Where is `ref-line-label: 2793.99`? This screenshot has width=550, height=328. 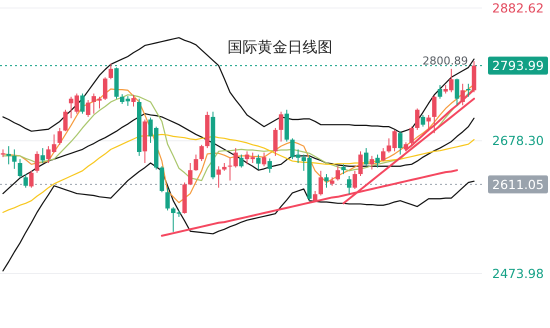 ref-line-label: 2793.99 is located at coordinates (518, 66).